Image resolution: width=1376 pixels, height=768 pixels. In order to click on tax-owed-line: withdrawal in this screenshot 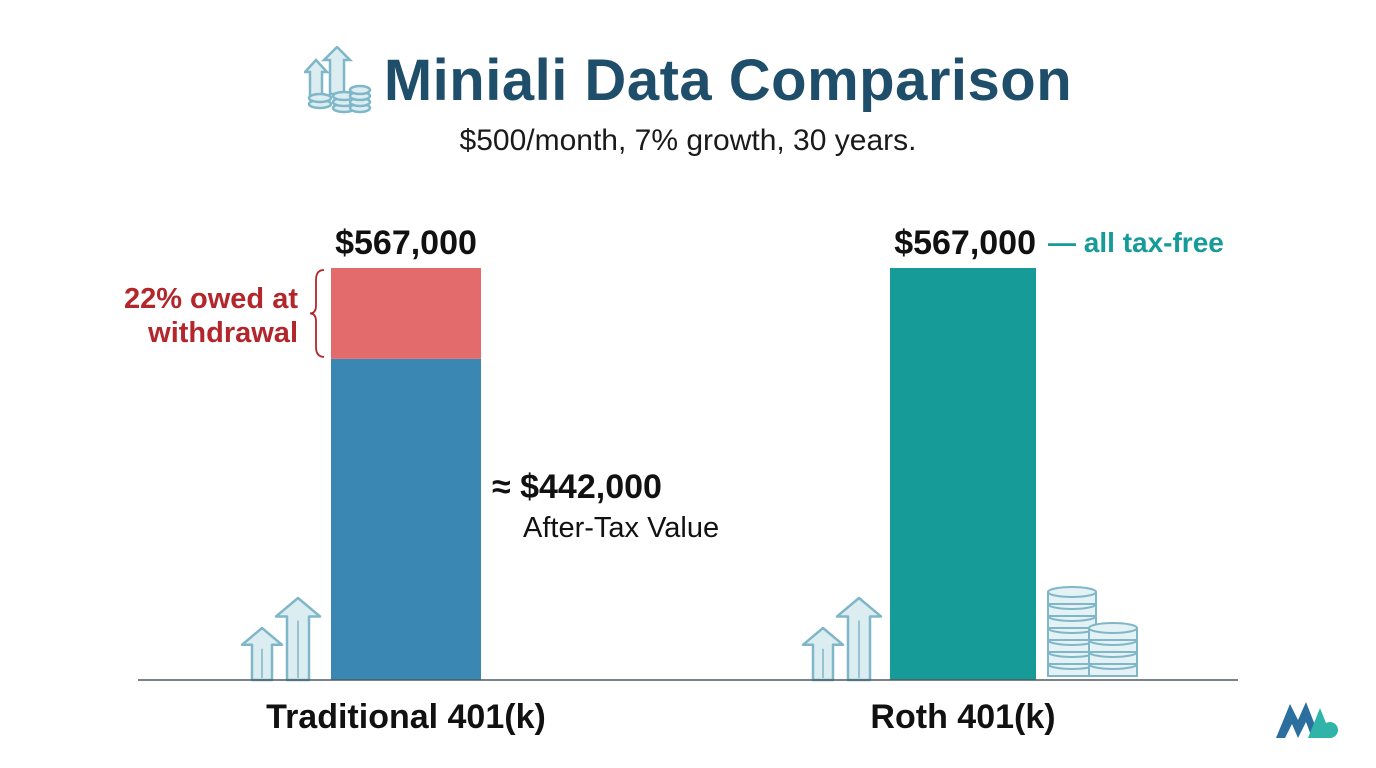, I will do `click(222, 333)`.